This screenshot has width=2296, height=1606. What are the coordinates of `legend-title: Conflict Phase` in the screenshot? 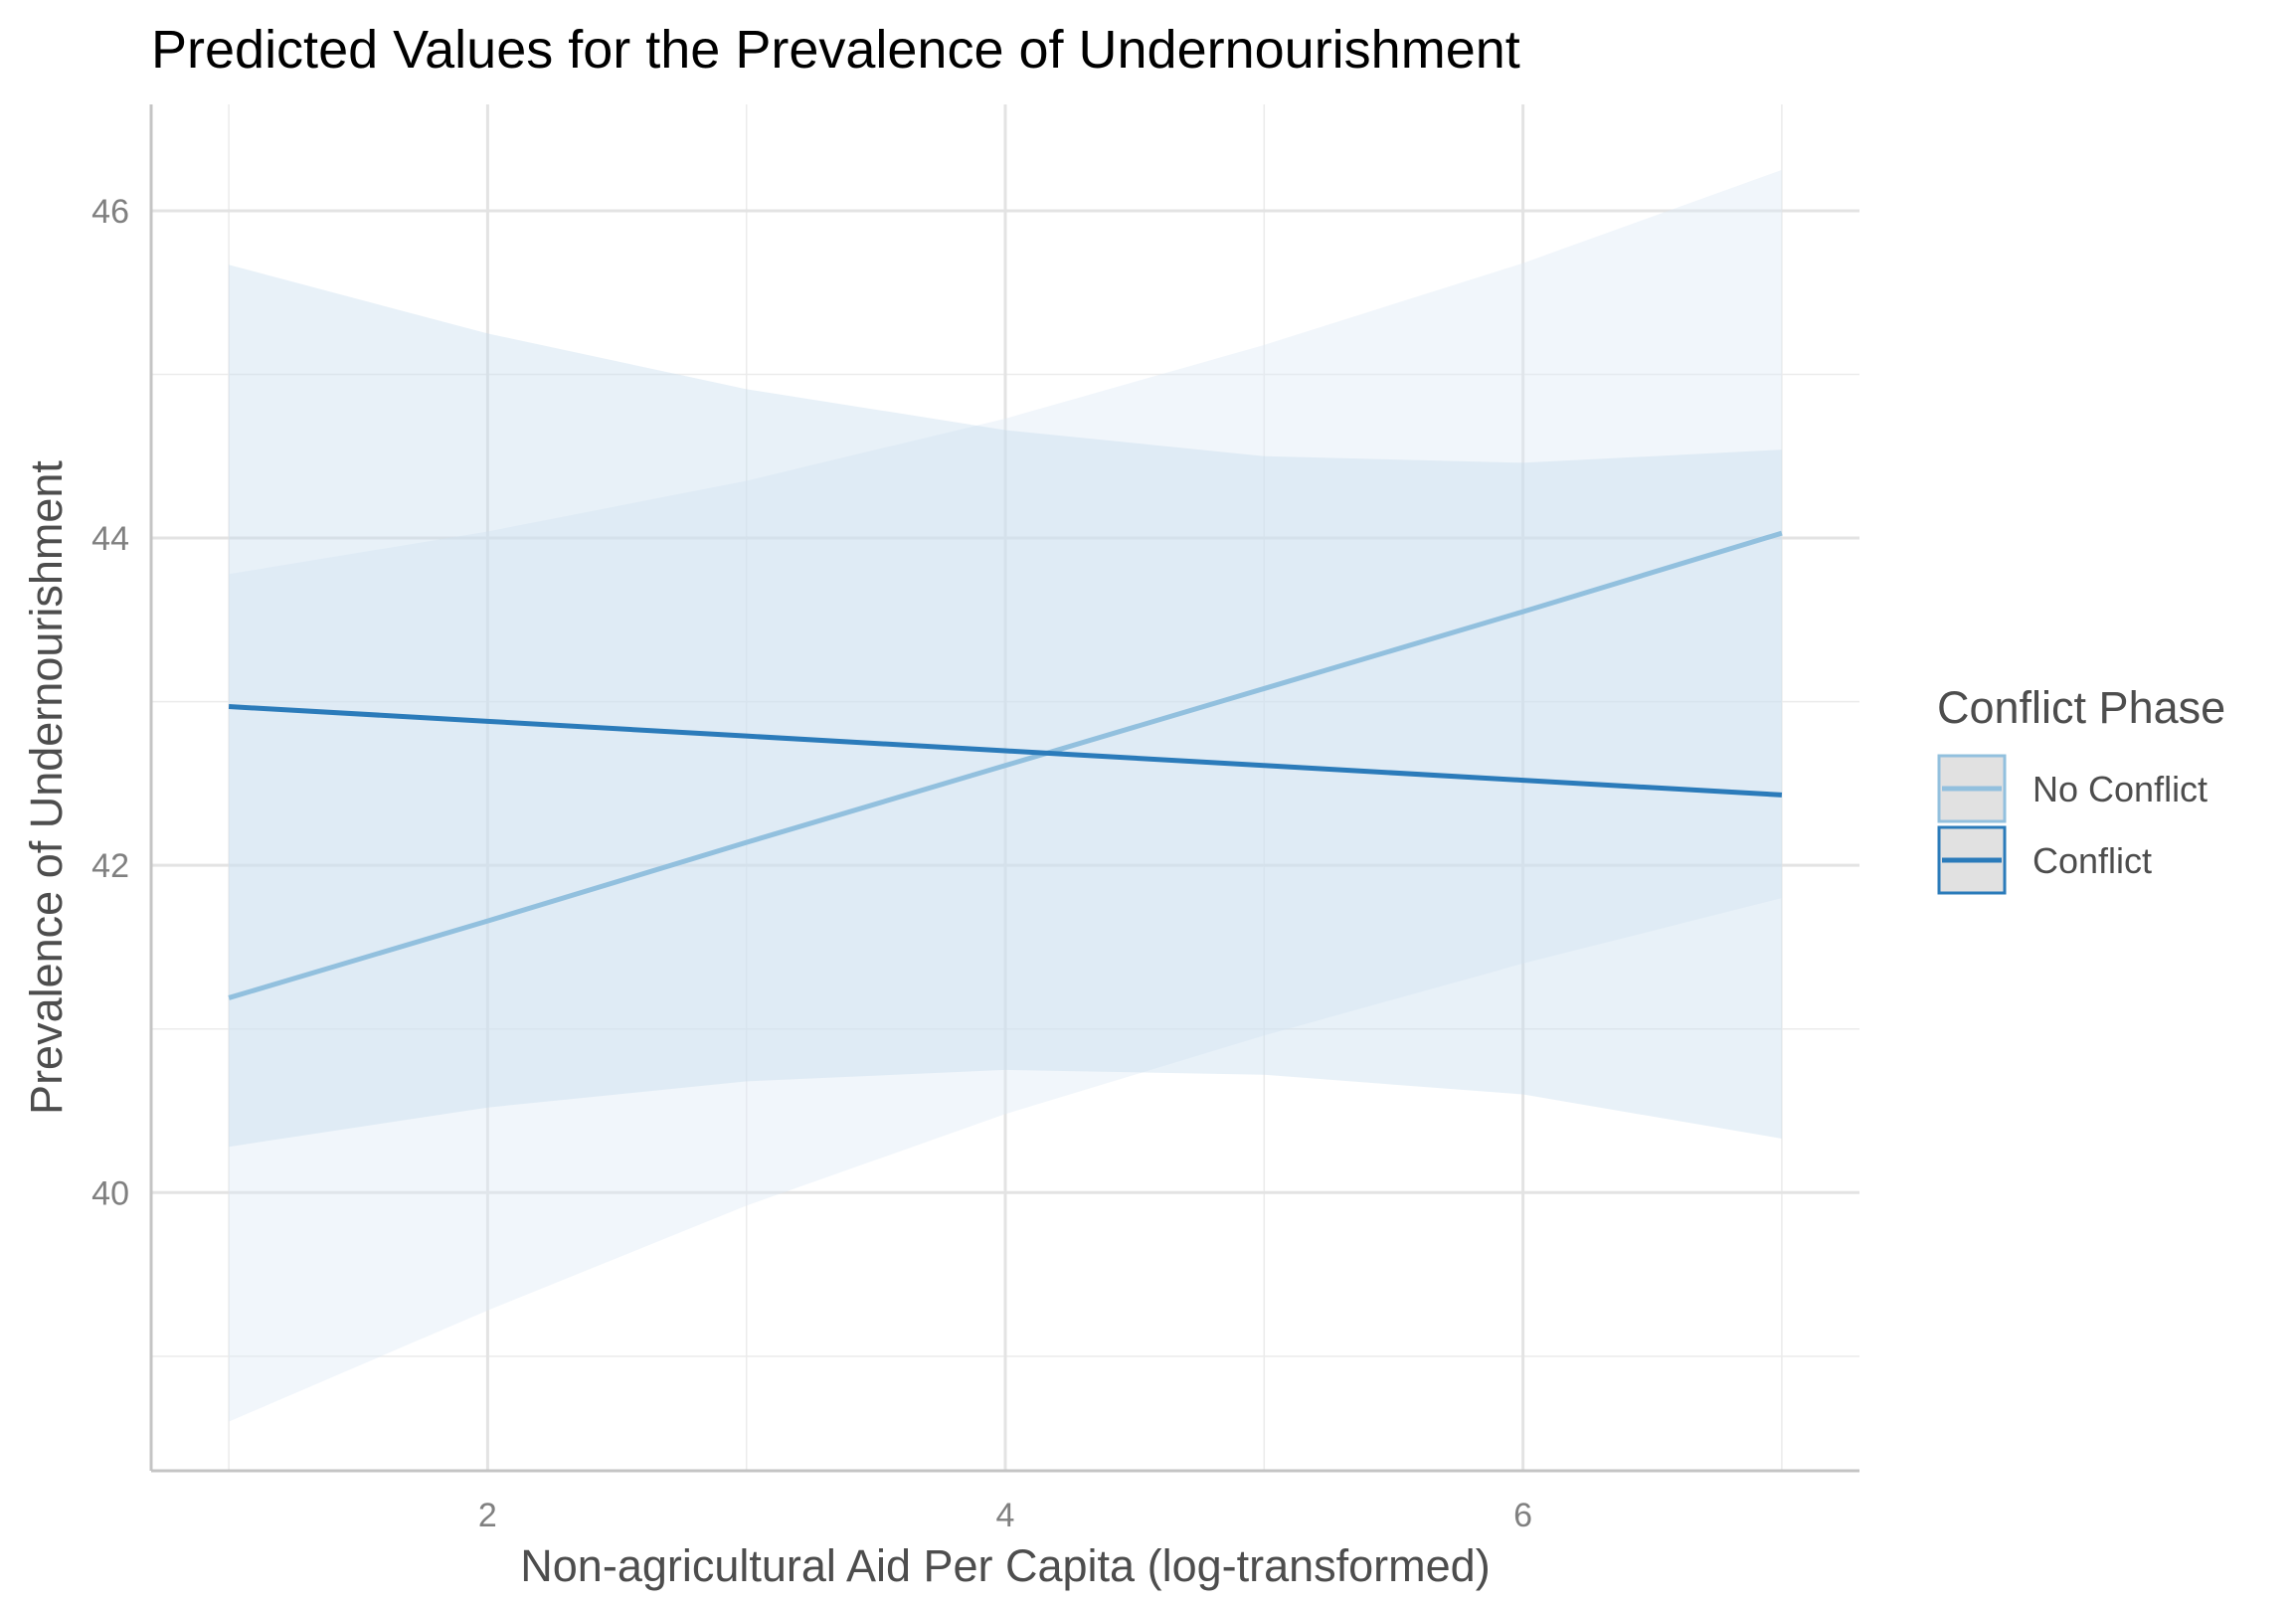 It's located at (2081, 707).